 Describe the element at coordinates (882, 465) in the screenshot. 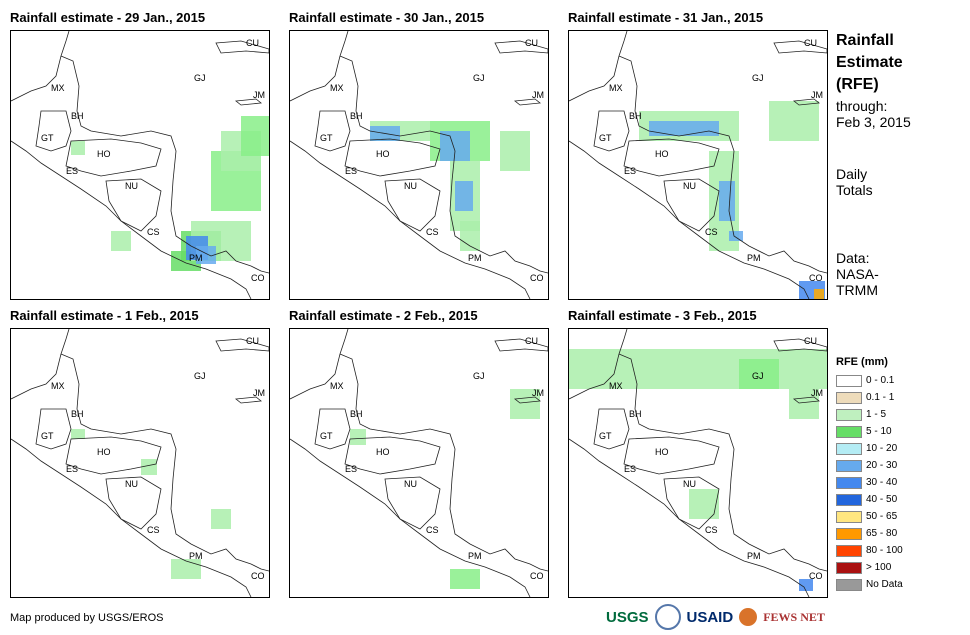

I see `legend-label: 20 - 30` at that location.